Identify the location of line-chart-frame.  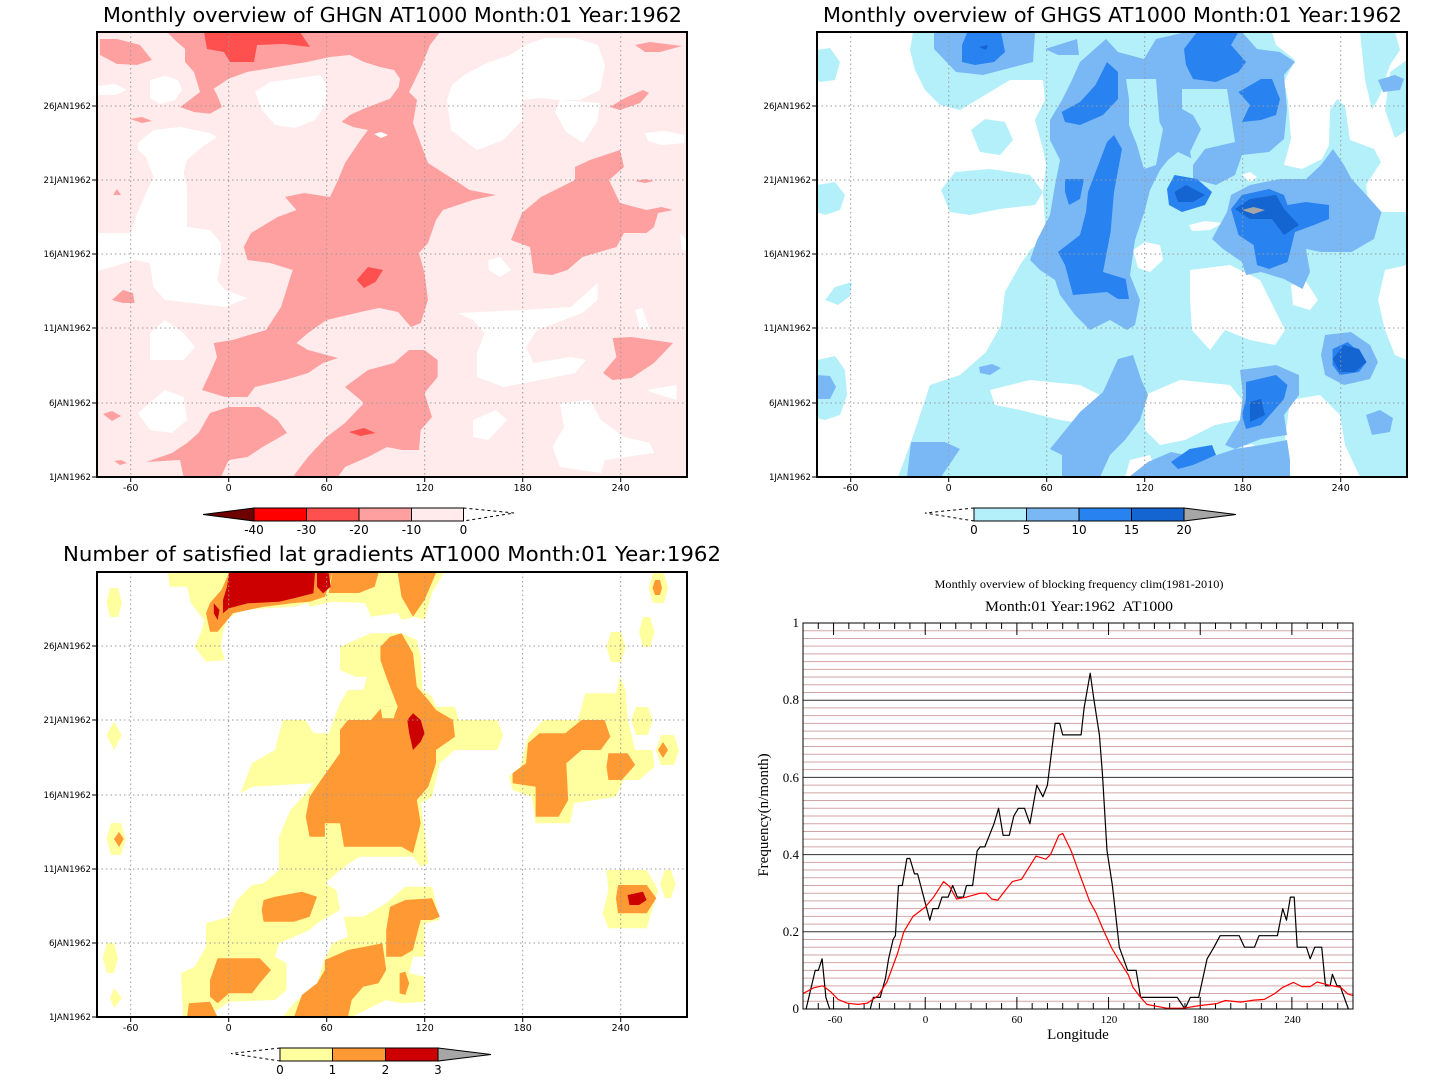
(1078, 816).